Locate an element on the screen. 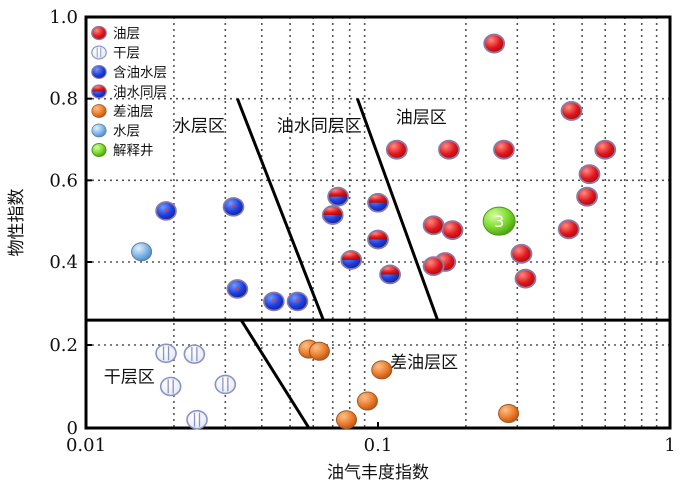 This screenshot has height=499, width=700. region-label: 干层区 is located at coordinates (129, 377).